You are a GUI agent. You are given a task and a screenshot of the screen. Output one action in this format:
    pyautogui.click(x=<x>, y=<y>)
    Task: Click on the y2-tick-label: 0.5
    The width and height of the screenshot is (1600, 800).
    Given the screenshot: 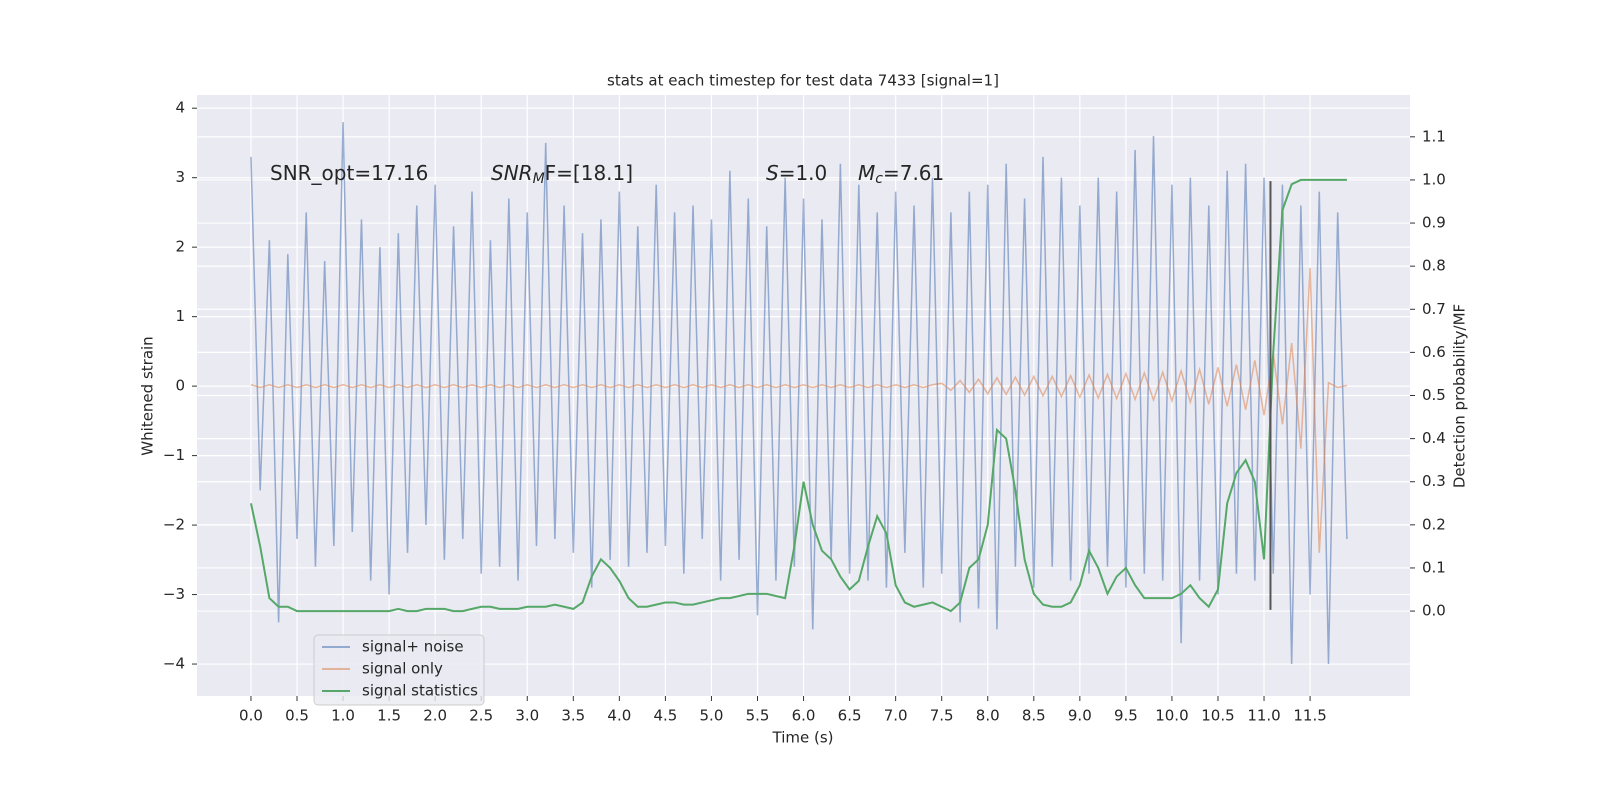 What is the action you would take?
    pyautogui.click(x=1434, y=395)
    